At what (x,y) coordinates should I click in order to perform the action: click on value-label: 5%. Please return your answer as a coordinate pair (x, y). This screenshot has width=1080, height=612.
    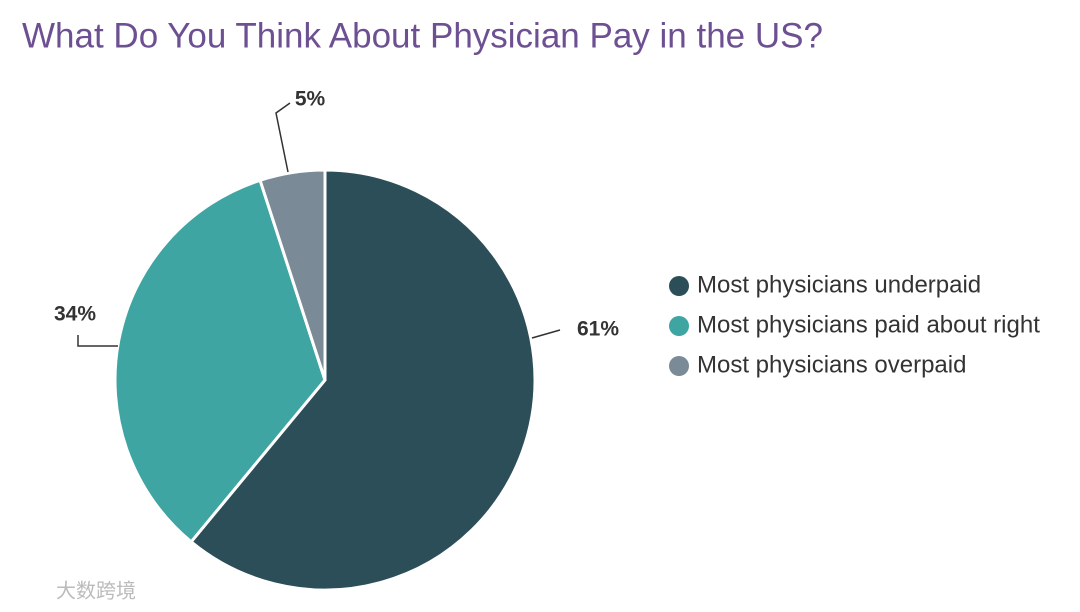
    Looking at the image, I should click on (310, 99).